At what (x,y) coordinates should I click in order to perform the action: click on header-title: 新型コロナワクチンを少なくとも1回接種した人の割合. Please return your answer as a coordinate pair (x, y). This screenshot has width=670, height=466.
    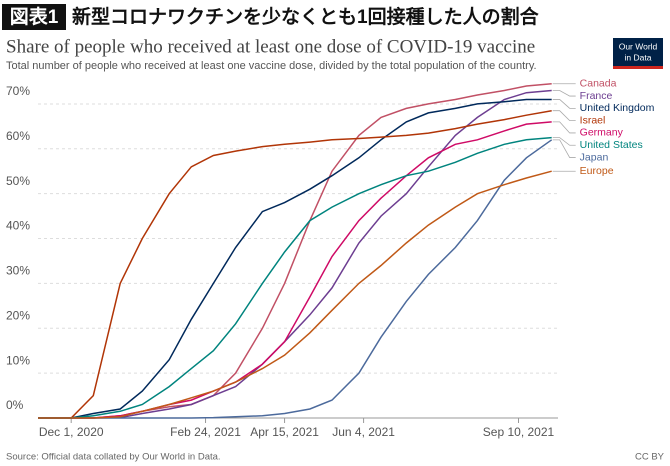
    Looking at the image, I should click on (306, 16).